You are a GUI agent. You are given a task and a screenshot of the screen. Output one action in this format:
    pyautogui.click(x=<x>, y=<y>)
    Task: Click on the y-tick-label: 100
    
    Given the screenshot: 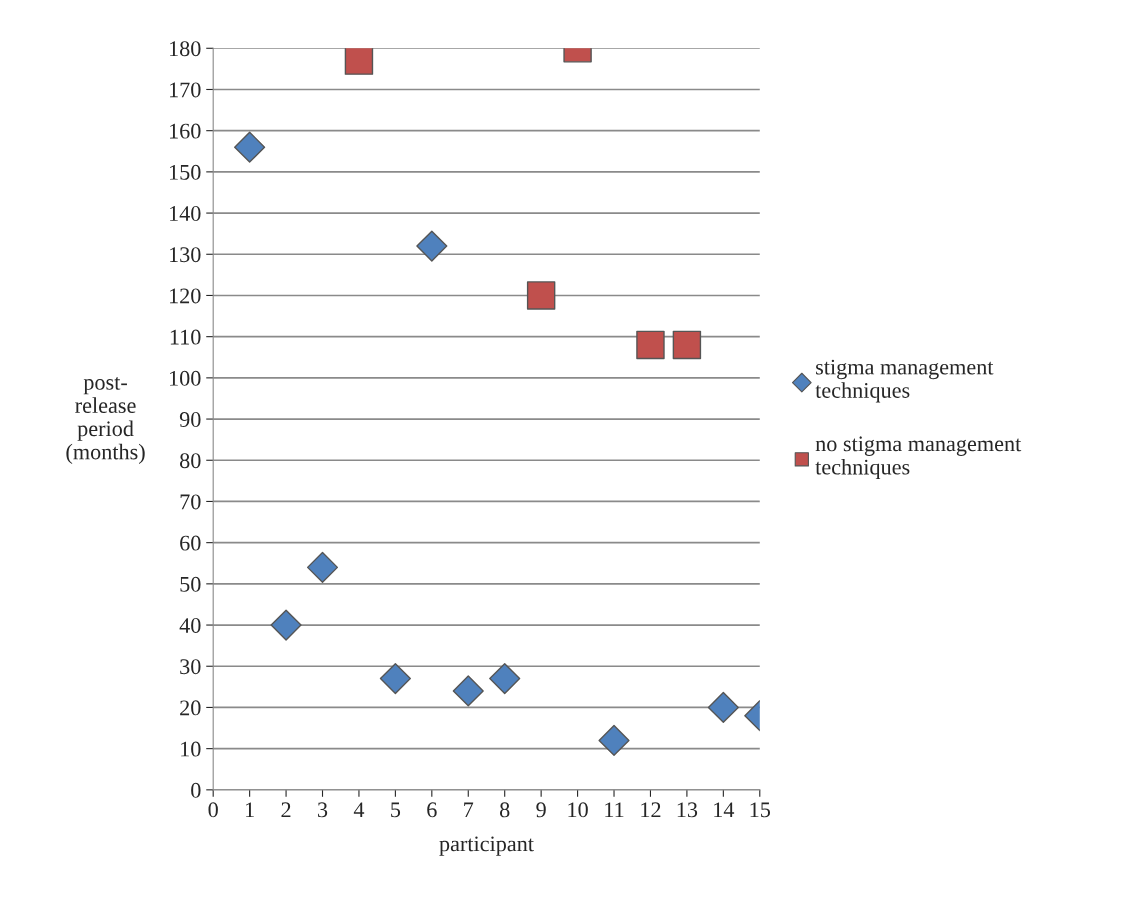 What is the action you would take?
    pyautogui.click(x=185, y=378)
    